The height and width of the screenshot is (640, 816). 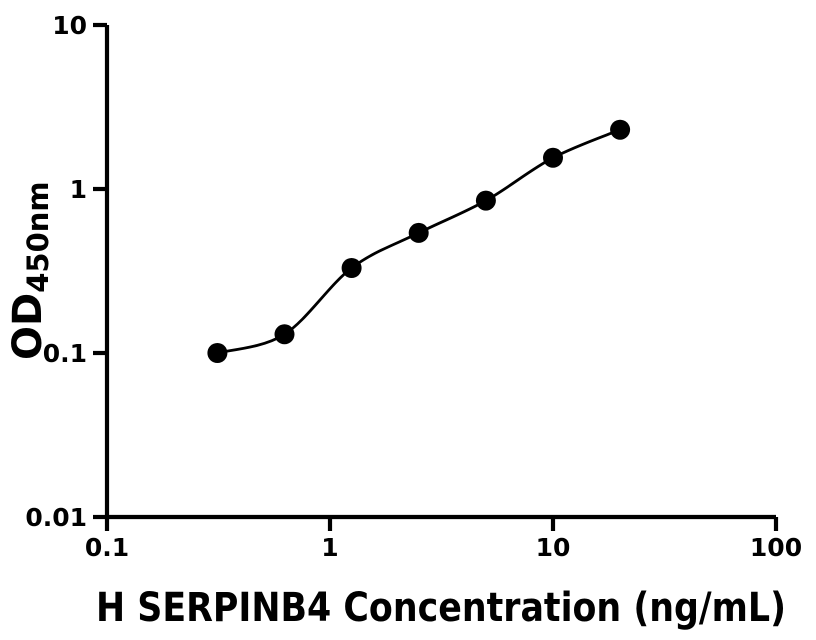 What do you see at coordinates (107, 547) in the screenshot?
I see `x-tick-label: 0.1` at bounding box center [107, 547].